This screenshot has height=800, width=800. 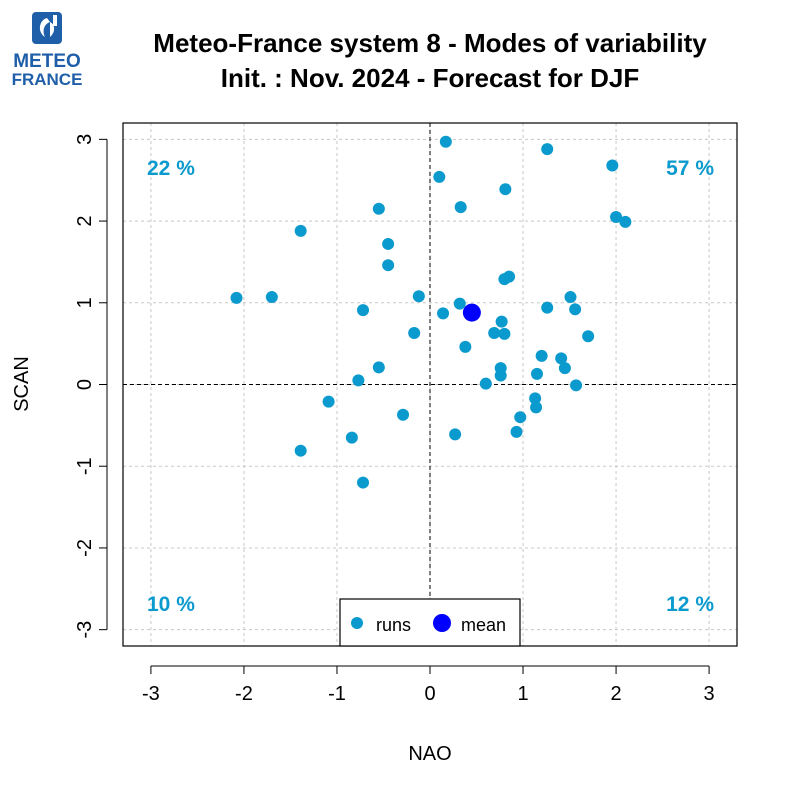 I want to click on quadrant-label-bottom-left: 10 %, so click(x=171, y=604).